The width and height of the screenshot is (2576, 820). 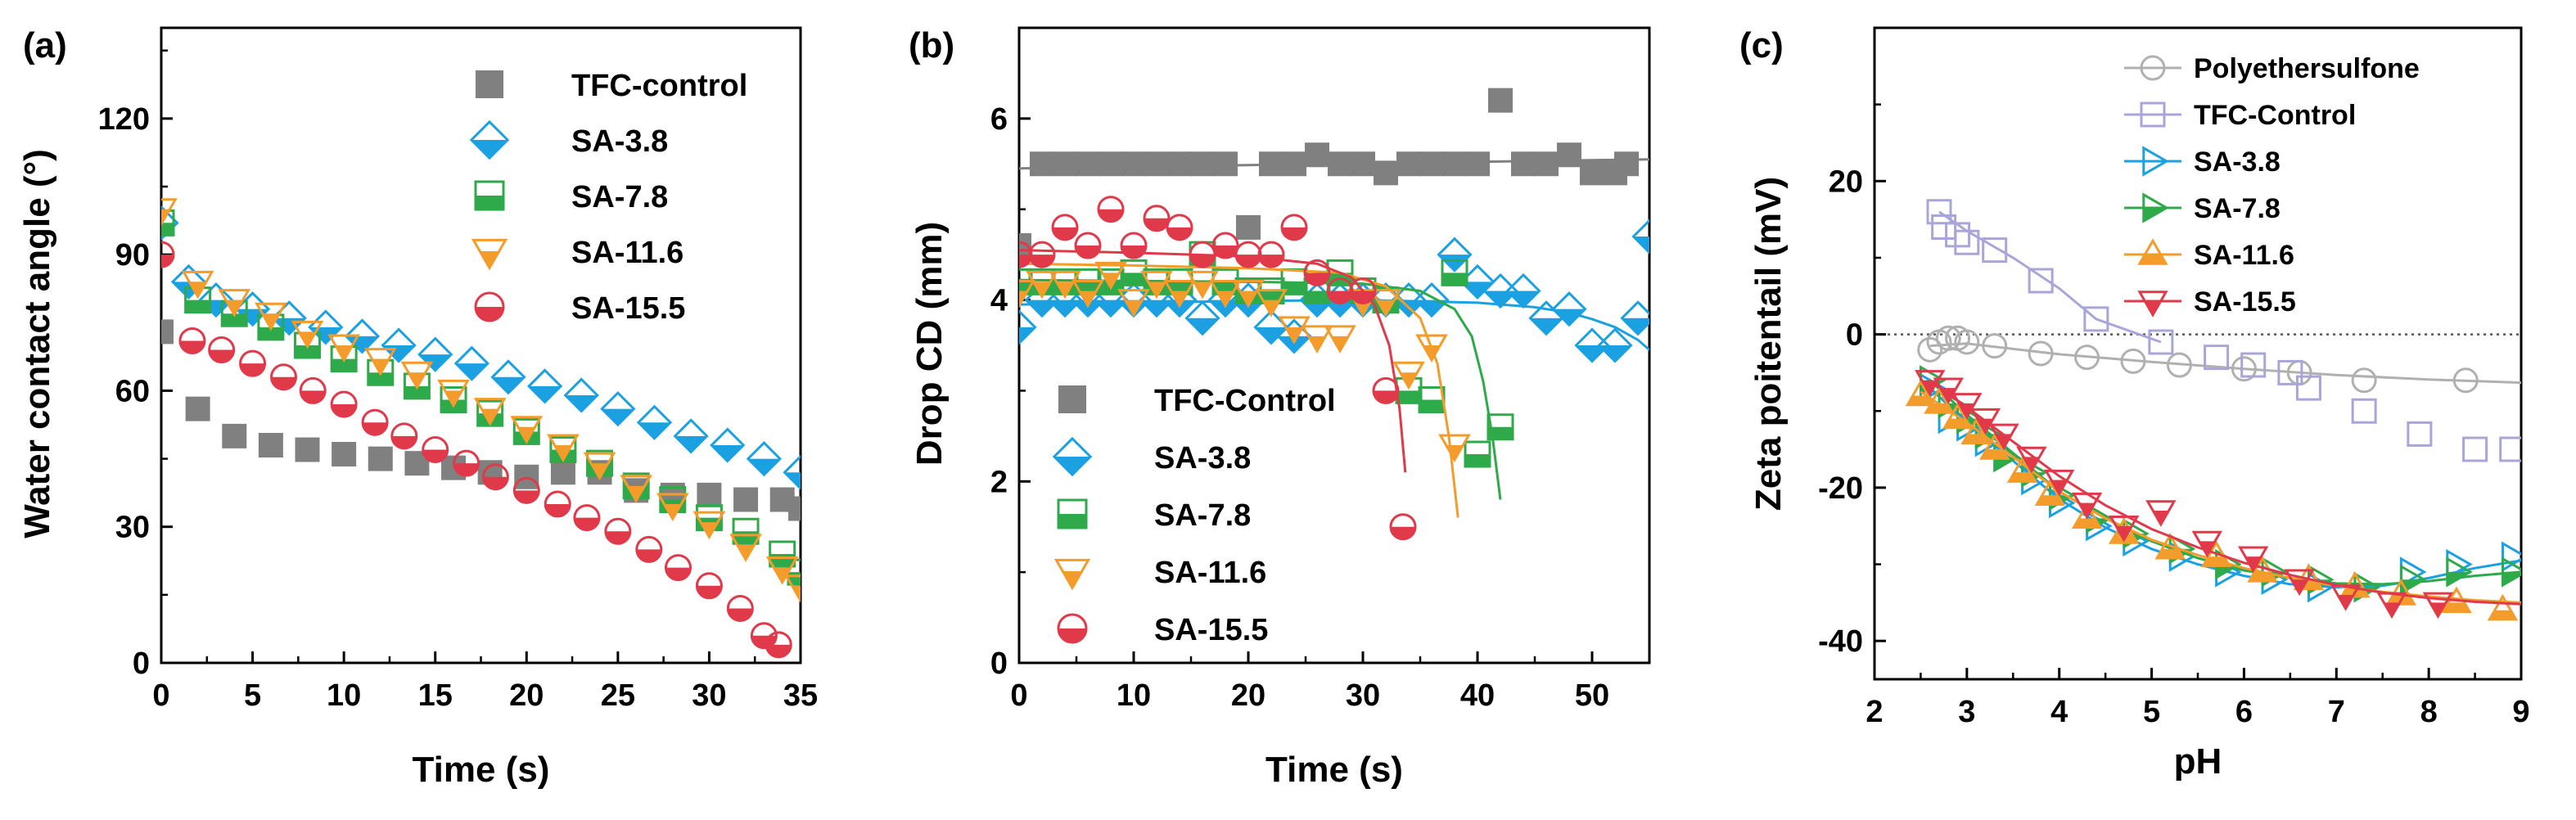 I want to click on legend-label: SA-3.8, so click(x=619, y=141).